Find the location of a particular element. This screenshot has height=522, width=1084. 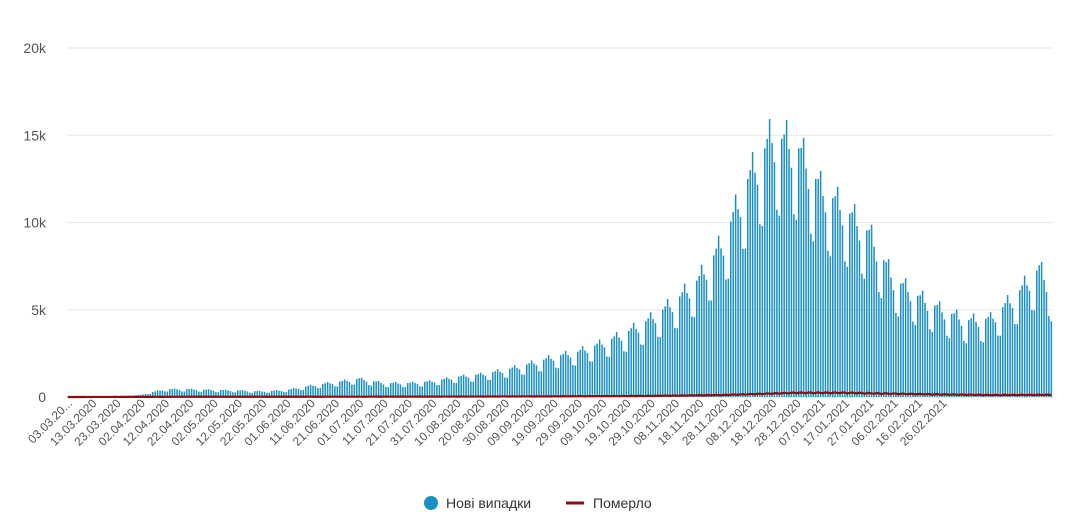

y-tick-label: 5k is located at coordinates (39, 310).